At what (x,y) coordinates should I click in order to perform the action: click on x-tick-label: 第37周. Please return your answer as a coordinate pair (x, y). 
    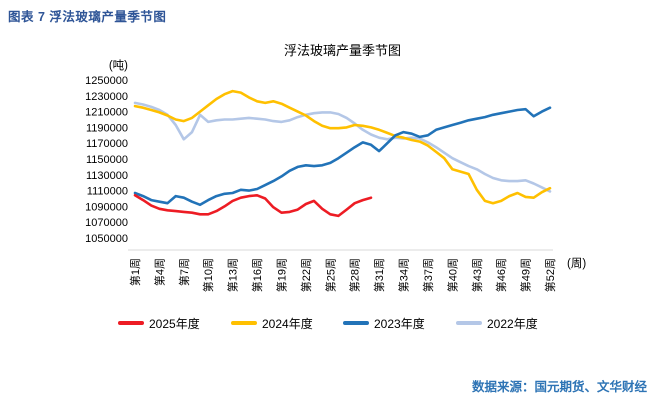
    Looking at the image, I should click on (428, 275).